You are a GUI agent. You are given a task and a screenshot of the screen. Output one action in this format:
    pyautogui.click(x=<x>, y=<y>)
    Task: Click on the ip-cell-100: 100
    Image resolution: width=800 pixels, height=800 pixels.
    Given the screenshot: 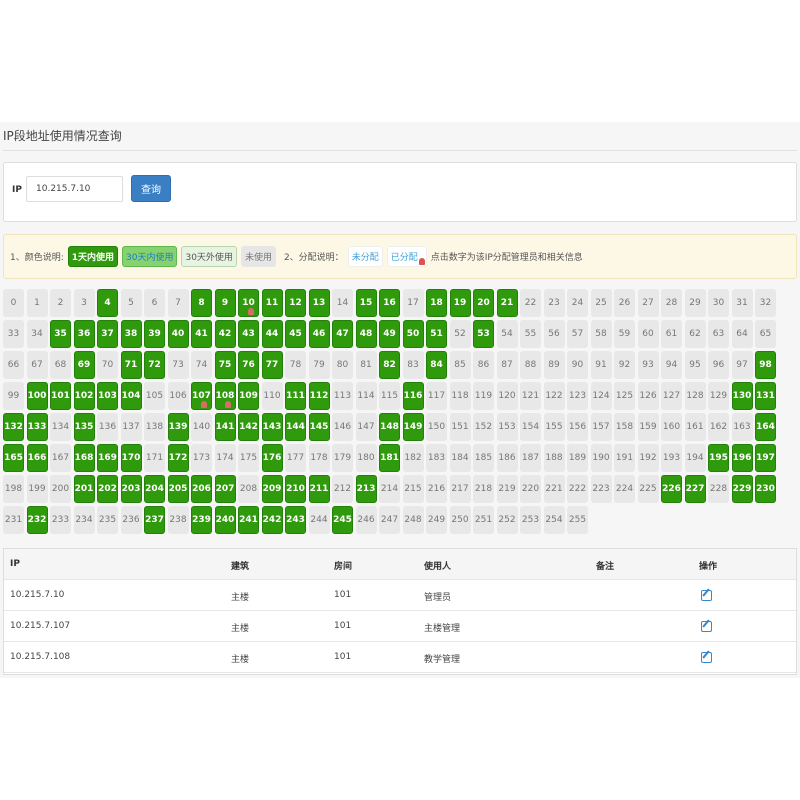 What is the action you would take?
    pyautogui.click(x=37, y=396)
    